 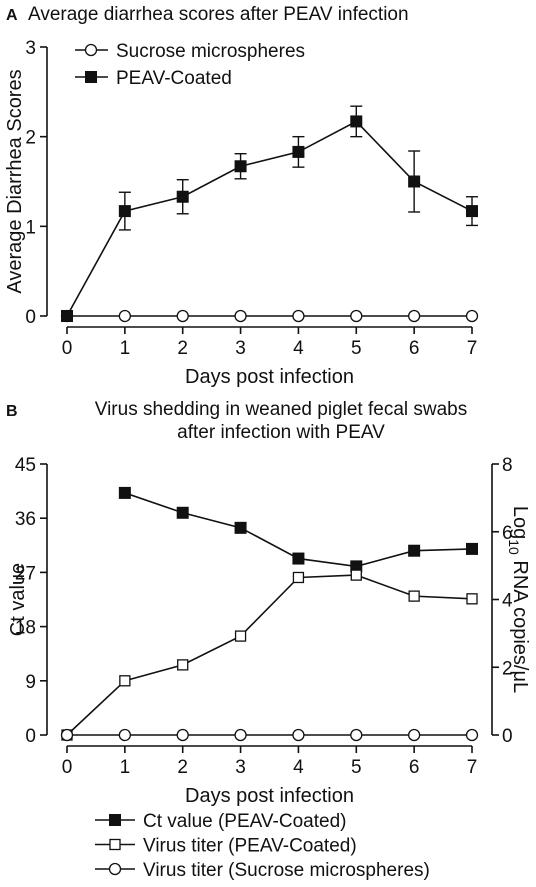 I want to click on panel-a-x-tick-label: 3, so click(x=240, y=348).